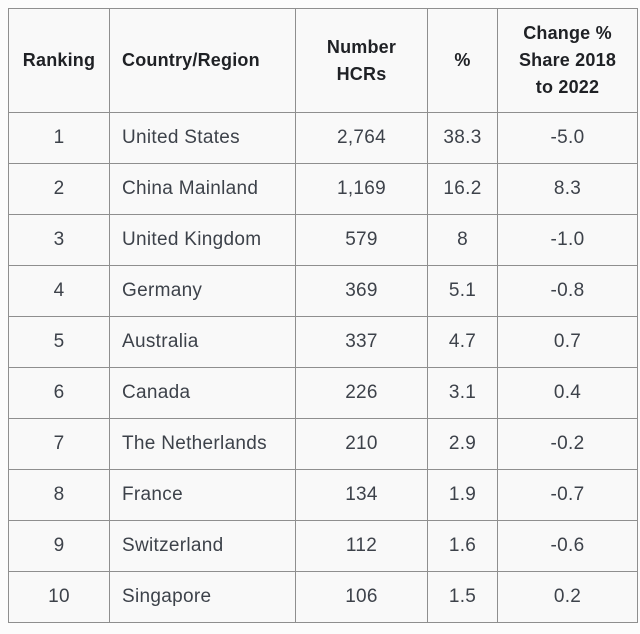  I want to click on country-cell: Switzerland, so click(202, 546).